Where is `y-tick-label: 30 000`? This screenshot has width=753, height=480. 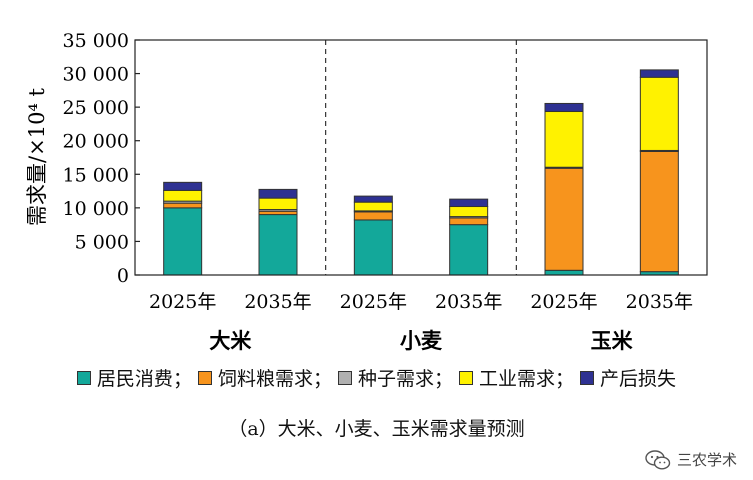 y-tick-label: 30 000 is located at coordinates (96, 75).